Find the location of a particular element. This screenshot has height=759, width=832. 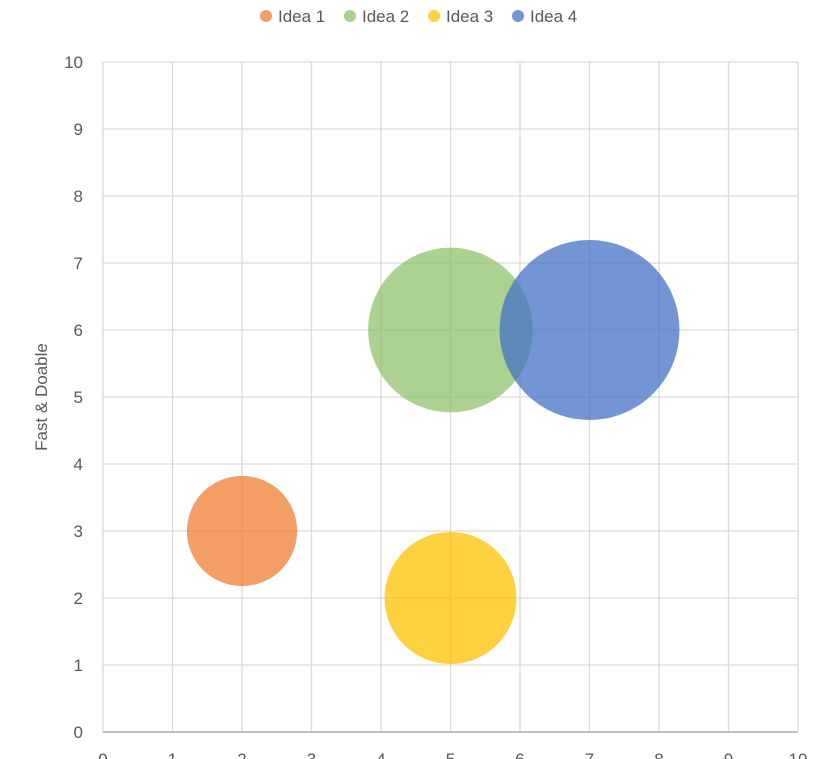

y-tick-label: 7 is located at coordinates (78, 263).